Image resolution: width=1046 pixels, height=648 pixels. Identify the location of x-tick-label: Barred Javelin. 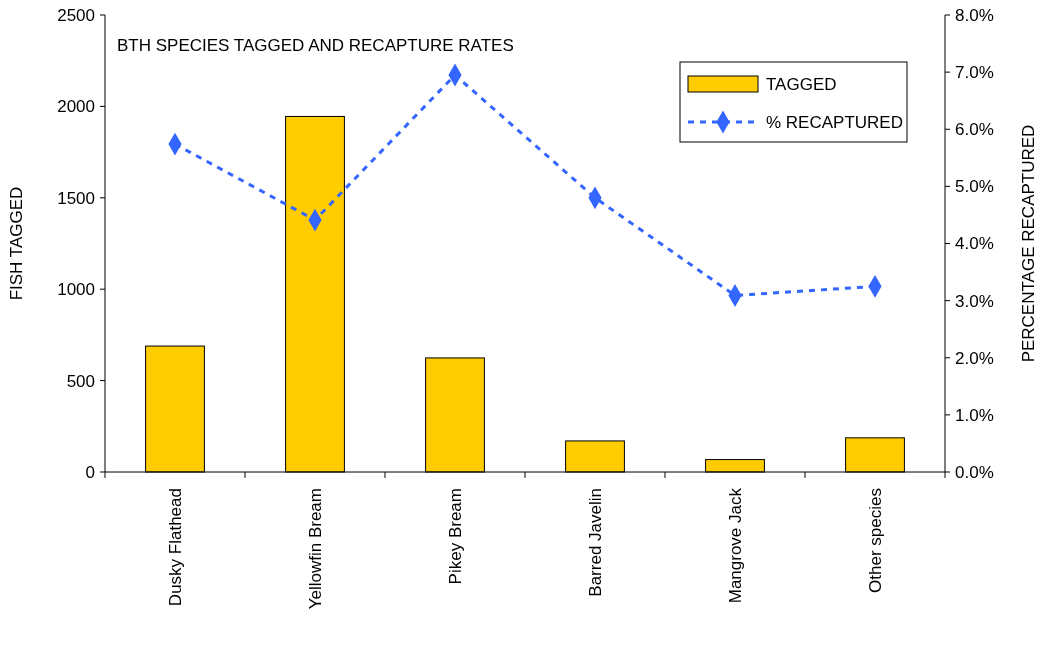
(595, 542).